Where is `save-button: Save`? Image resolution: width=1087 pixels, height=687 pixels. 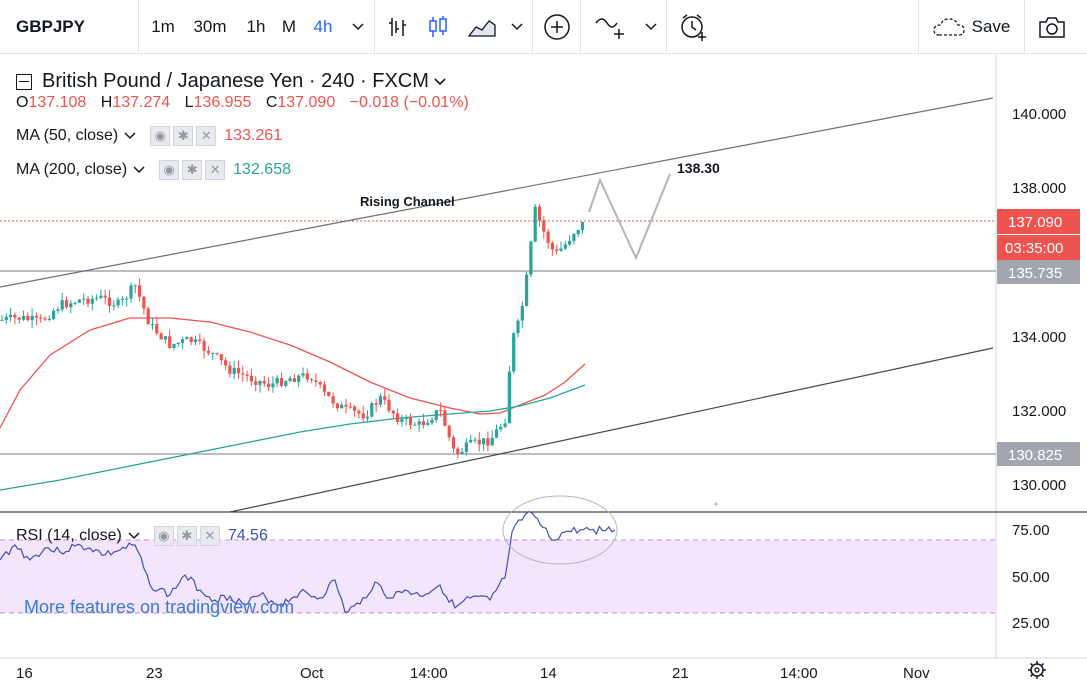 save-button: Save is located at coordinates (971, 27).